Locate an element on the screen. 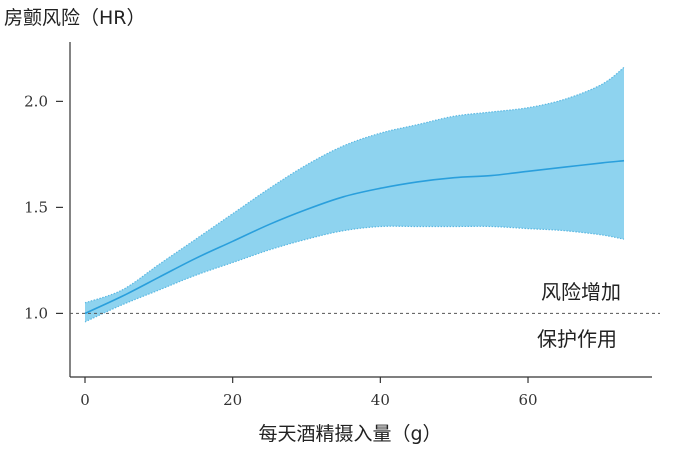 The width and height of the screenshot is (686, 451). y-tick-label: 1.5 is located at coordinates (36, 207).